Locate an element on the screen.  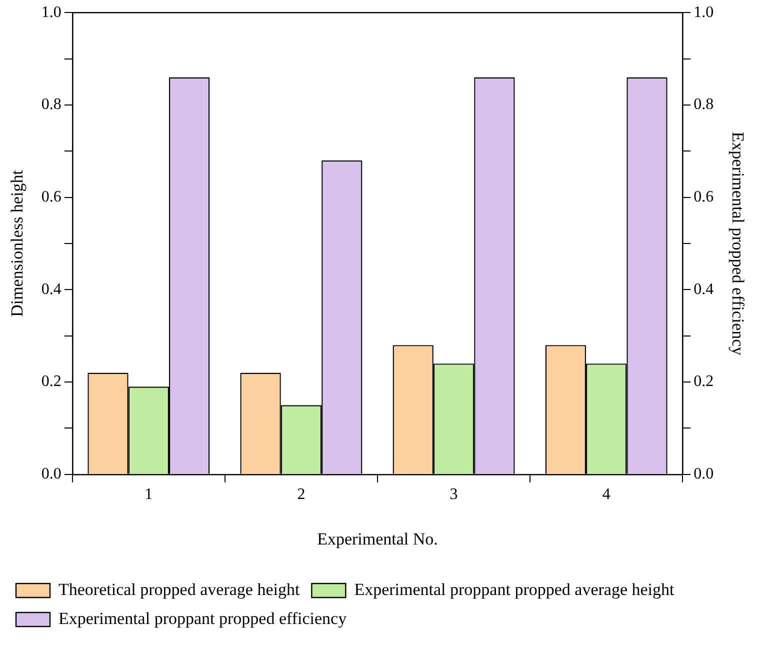
y-tick-label: 1.0 is located at coordinates (51, 12).